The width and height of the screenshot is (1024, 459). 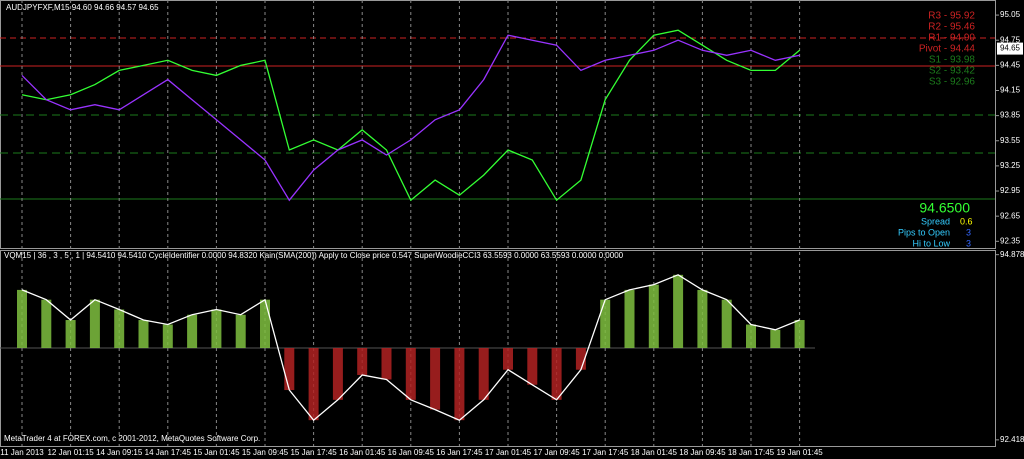 I want to click on y-tick-label: 92.95, so click(x=1010, y=190).